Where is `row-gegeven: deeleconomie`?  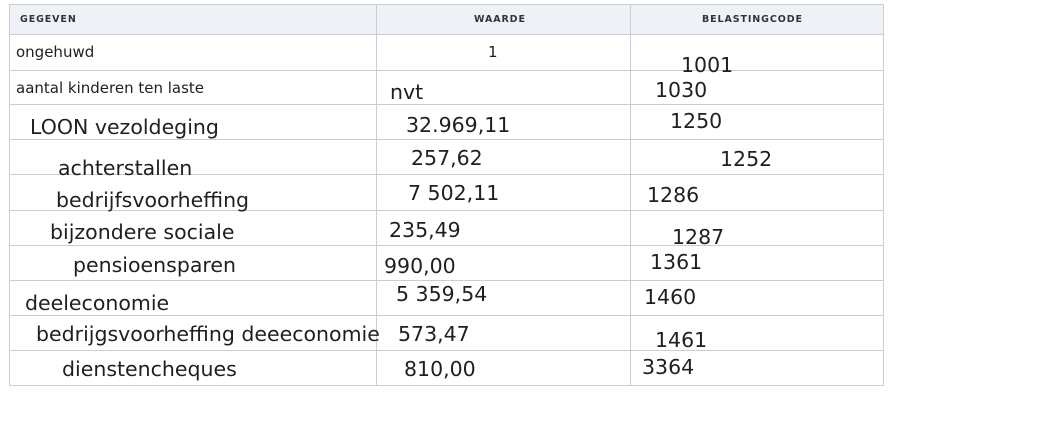 row-gegeven: deeleconomie is located at coordinates (97, 303).